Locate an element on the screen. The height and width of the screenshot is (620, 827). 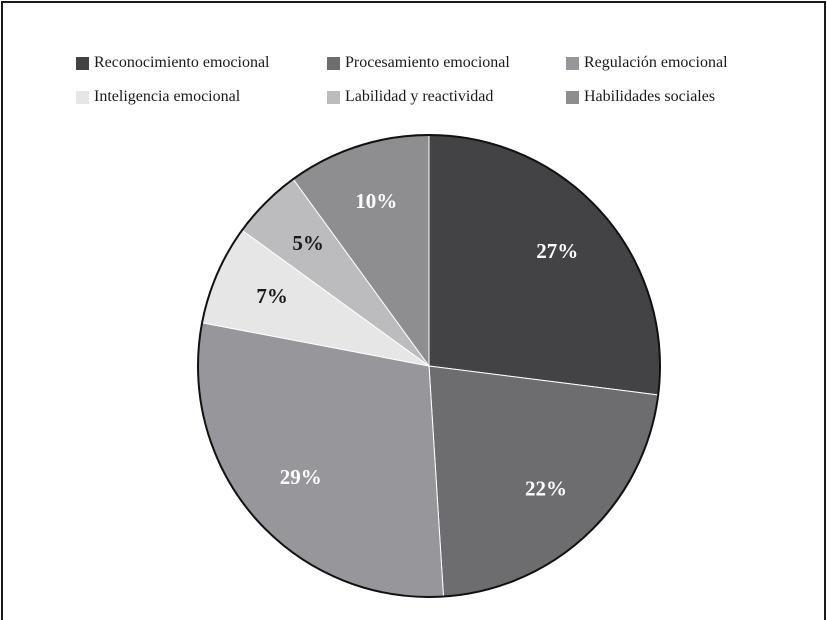
slice-label: 7% is located at coordinates (272, 296).